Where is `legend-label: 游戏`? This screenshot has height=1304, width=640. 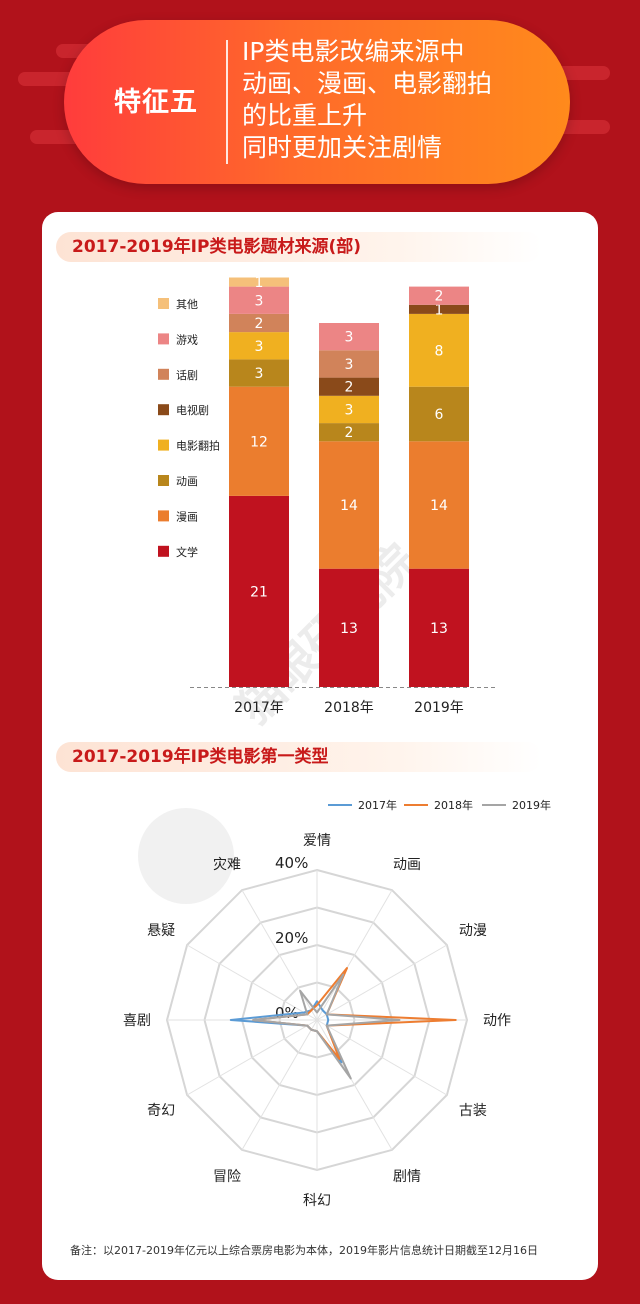 legend-label: 游戏 is located at coordinates (187, 339).